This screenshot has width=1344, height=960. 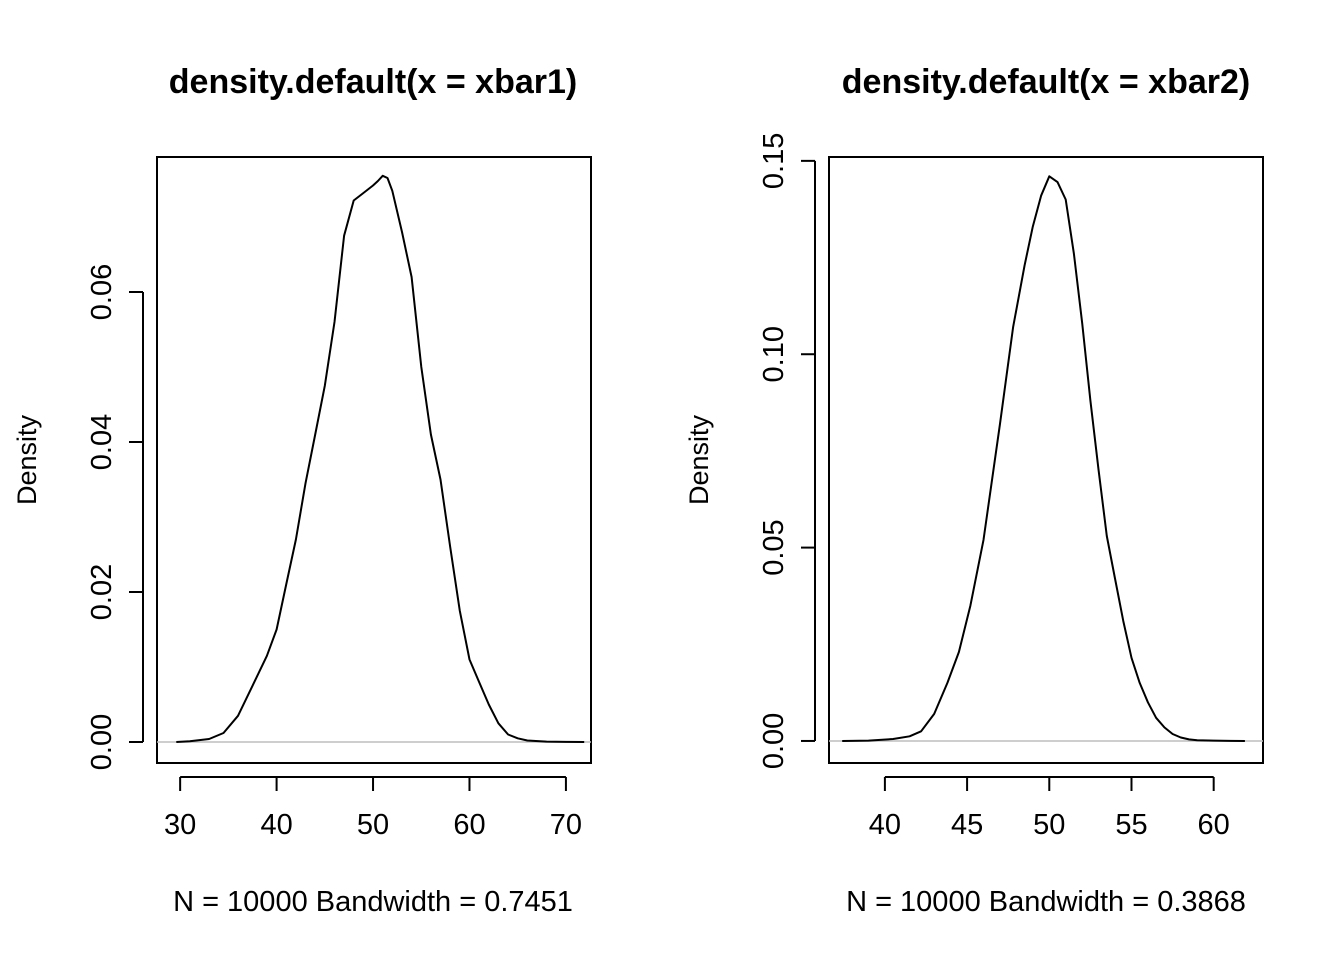 I want to click on chart-title: density.default(x = xbar2), so click(x=1046, y=82).